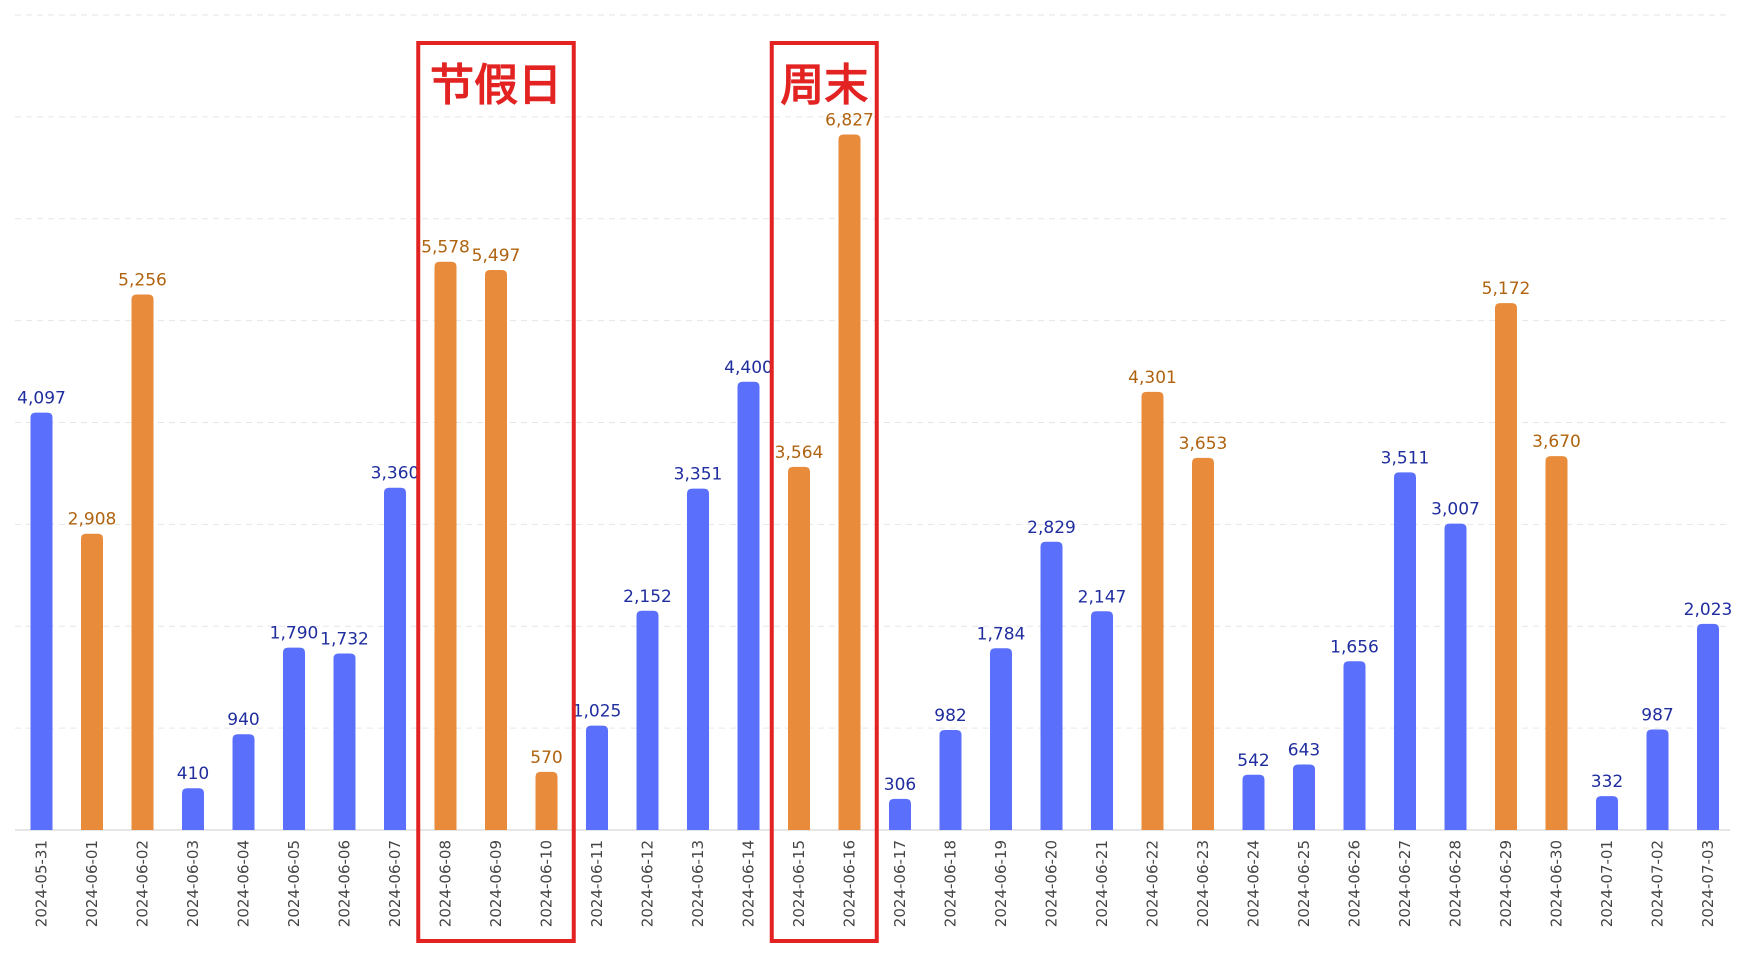  I want to click on bar-value-label: 2,023, so click(1708, 610).